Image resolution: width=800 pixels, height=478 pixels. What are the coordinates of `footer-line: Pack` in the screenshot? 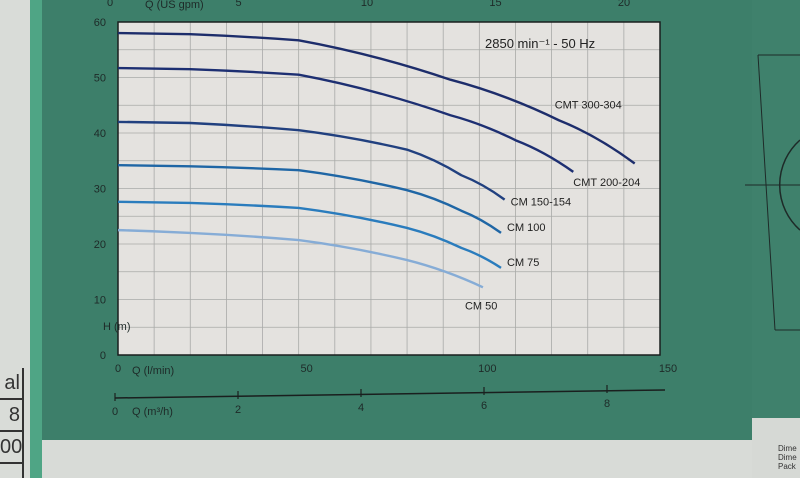 It's located at (787, 466).